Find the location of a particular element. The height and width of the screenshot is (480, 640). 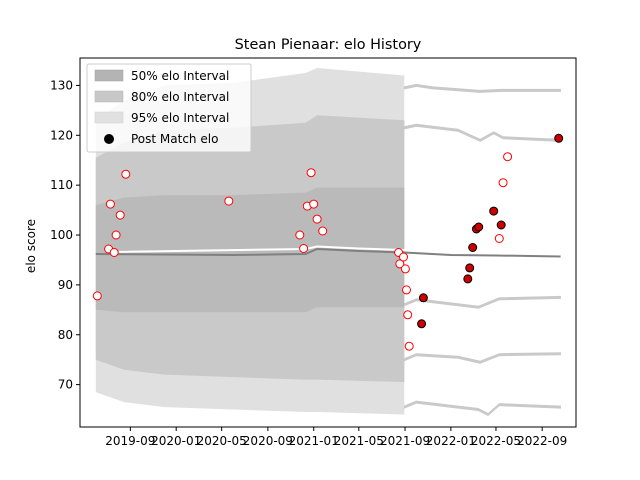

y-tick-label-70: 70 is located at coordinates (65, 385).